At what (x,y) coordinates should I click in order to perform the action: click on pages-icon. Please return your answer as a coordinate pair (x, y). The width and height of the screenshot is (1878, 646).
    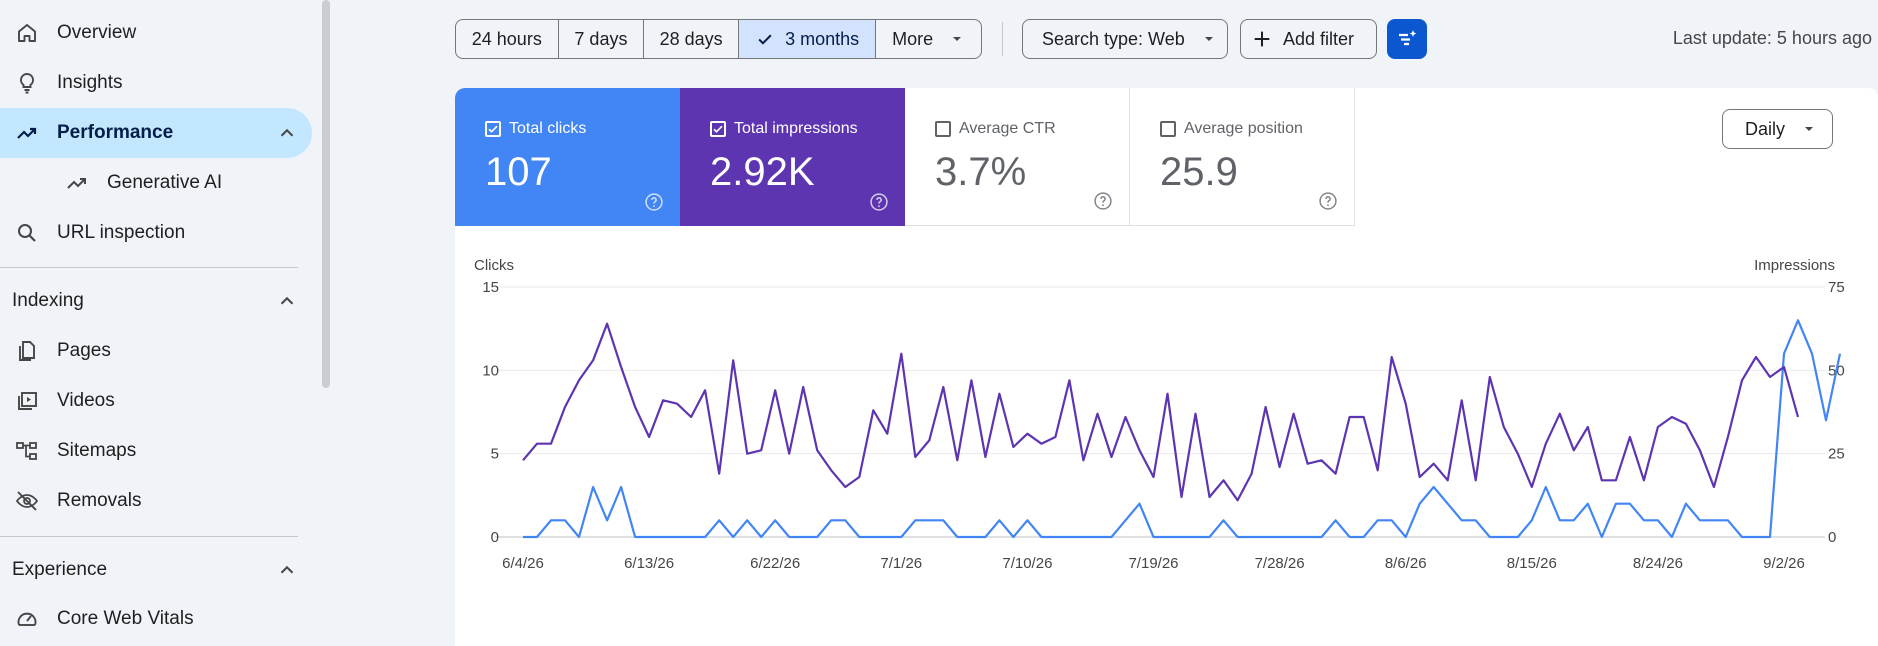
    Looking at the image, I should click on (27, 351).